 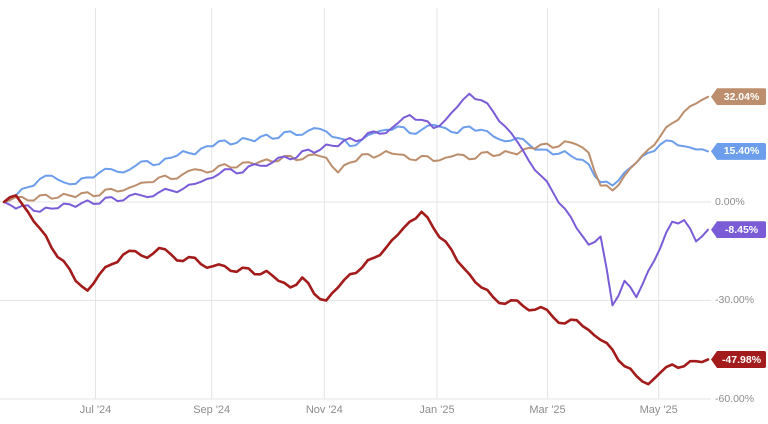 I want to click on y-axis-label: -30.00%, so click(x=735, y=300).